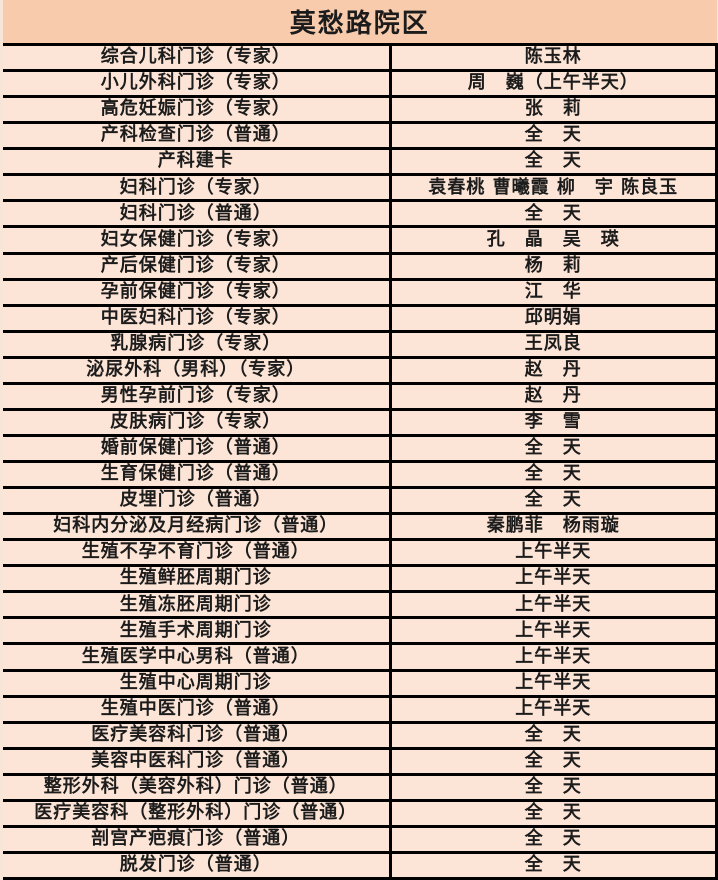 The image size is (718, 880). What do you see at coordinates (197, 865) in the screenshot?
I see `department-cell: 脱发门诊（普通）` at bounding box center [197, 865].